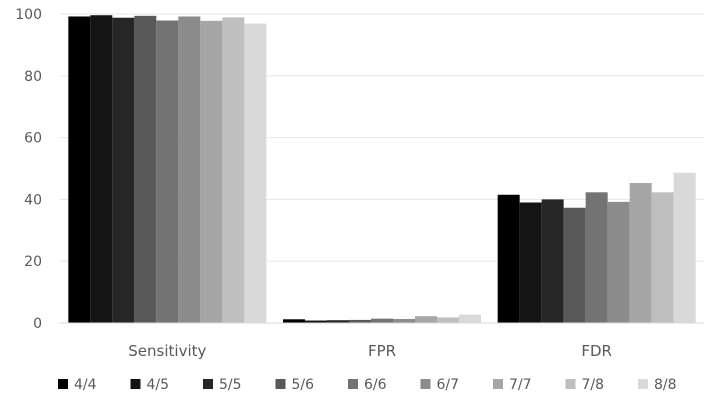  Describe the element at coordinates (189, 170) in the screenshot. I see `bar-6/7-Sensitivity` at that location.